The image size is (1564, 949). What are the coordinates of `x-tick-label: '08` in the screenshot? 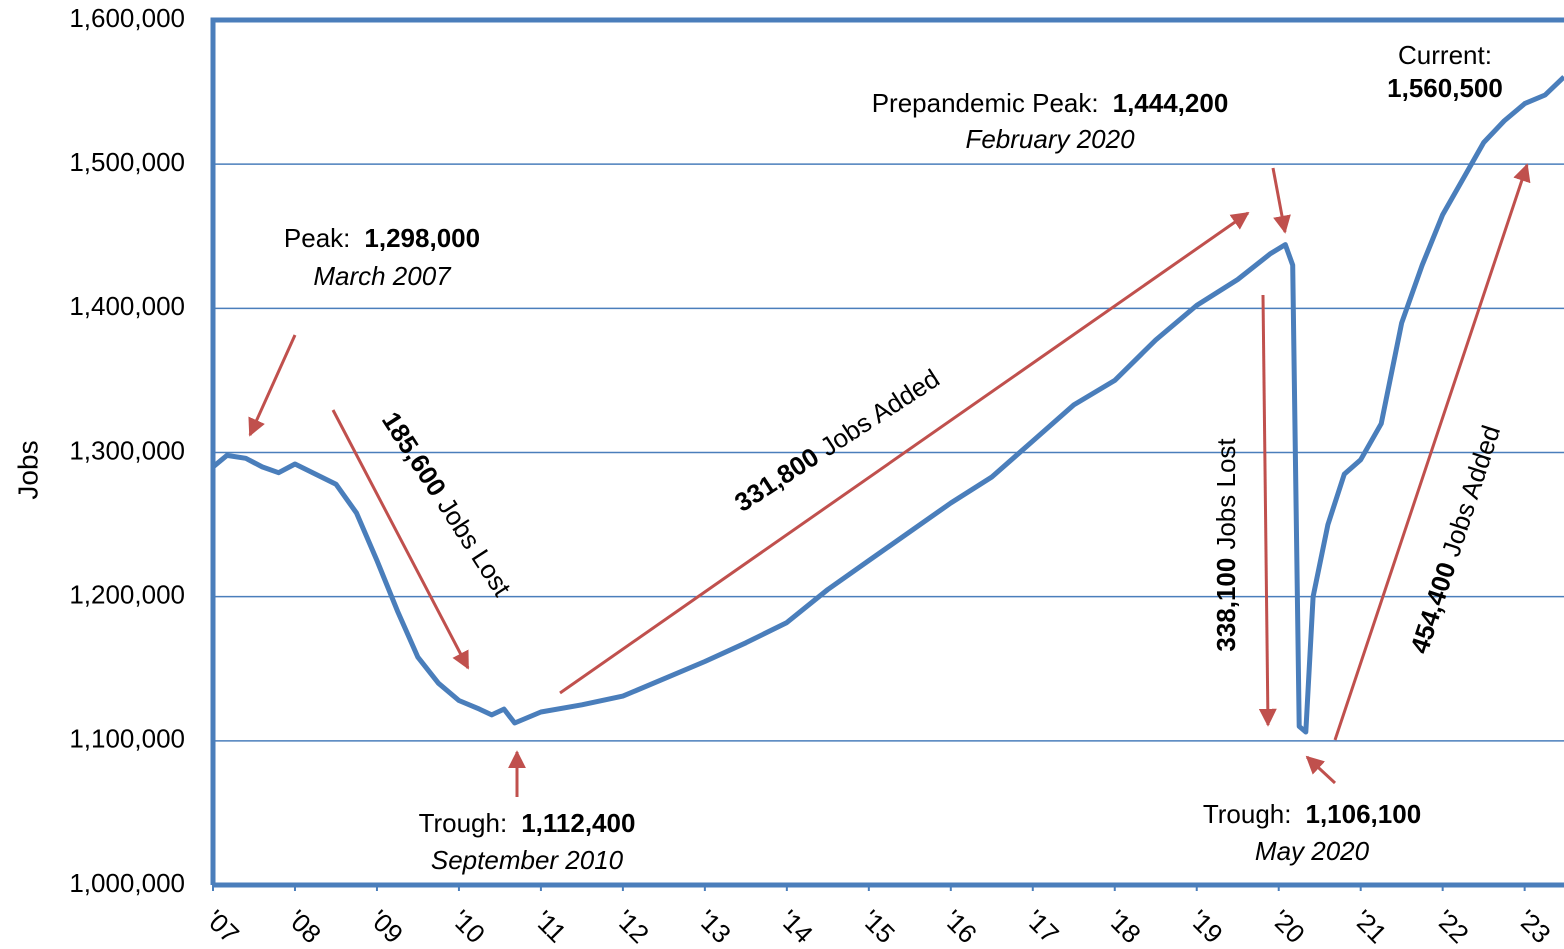 It's located at (304, 926).